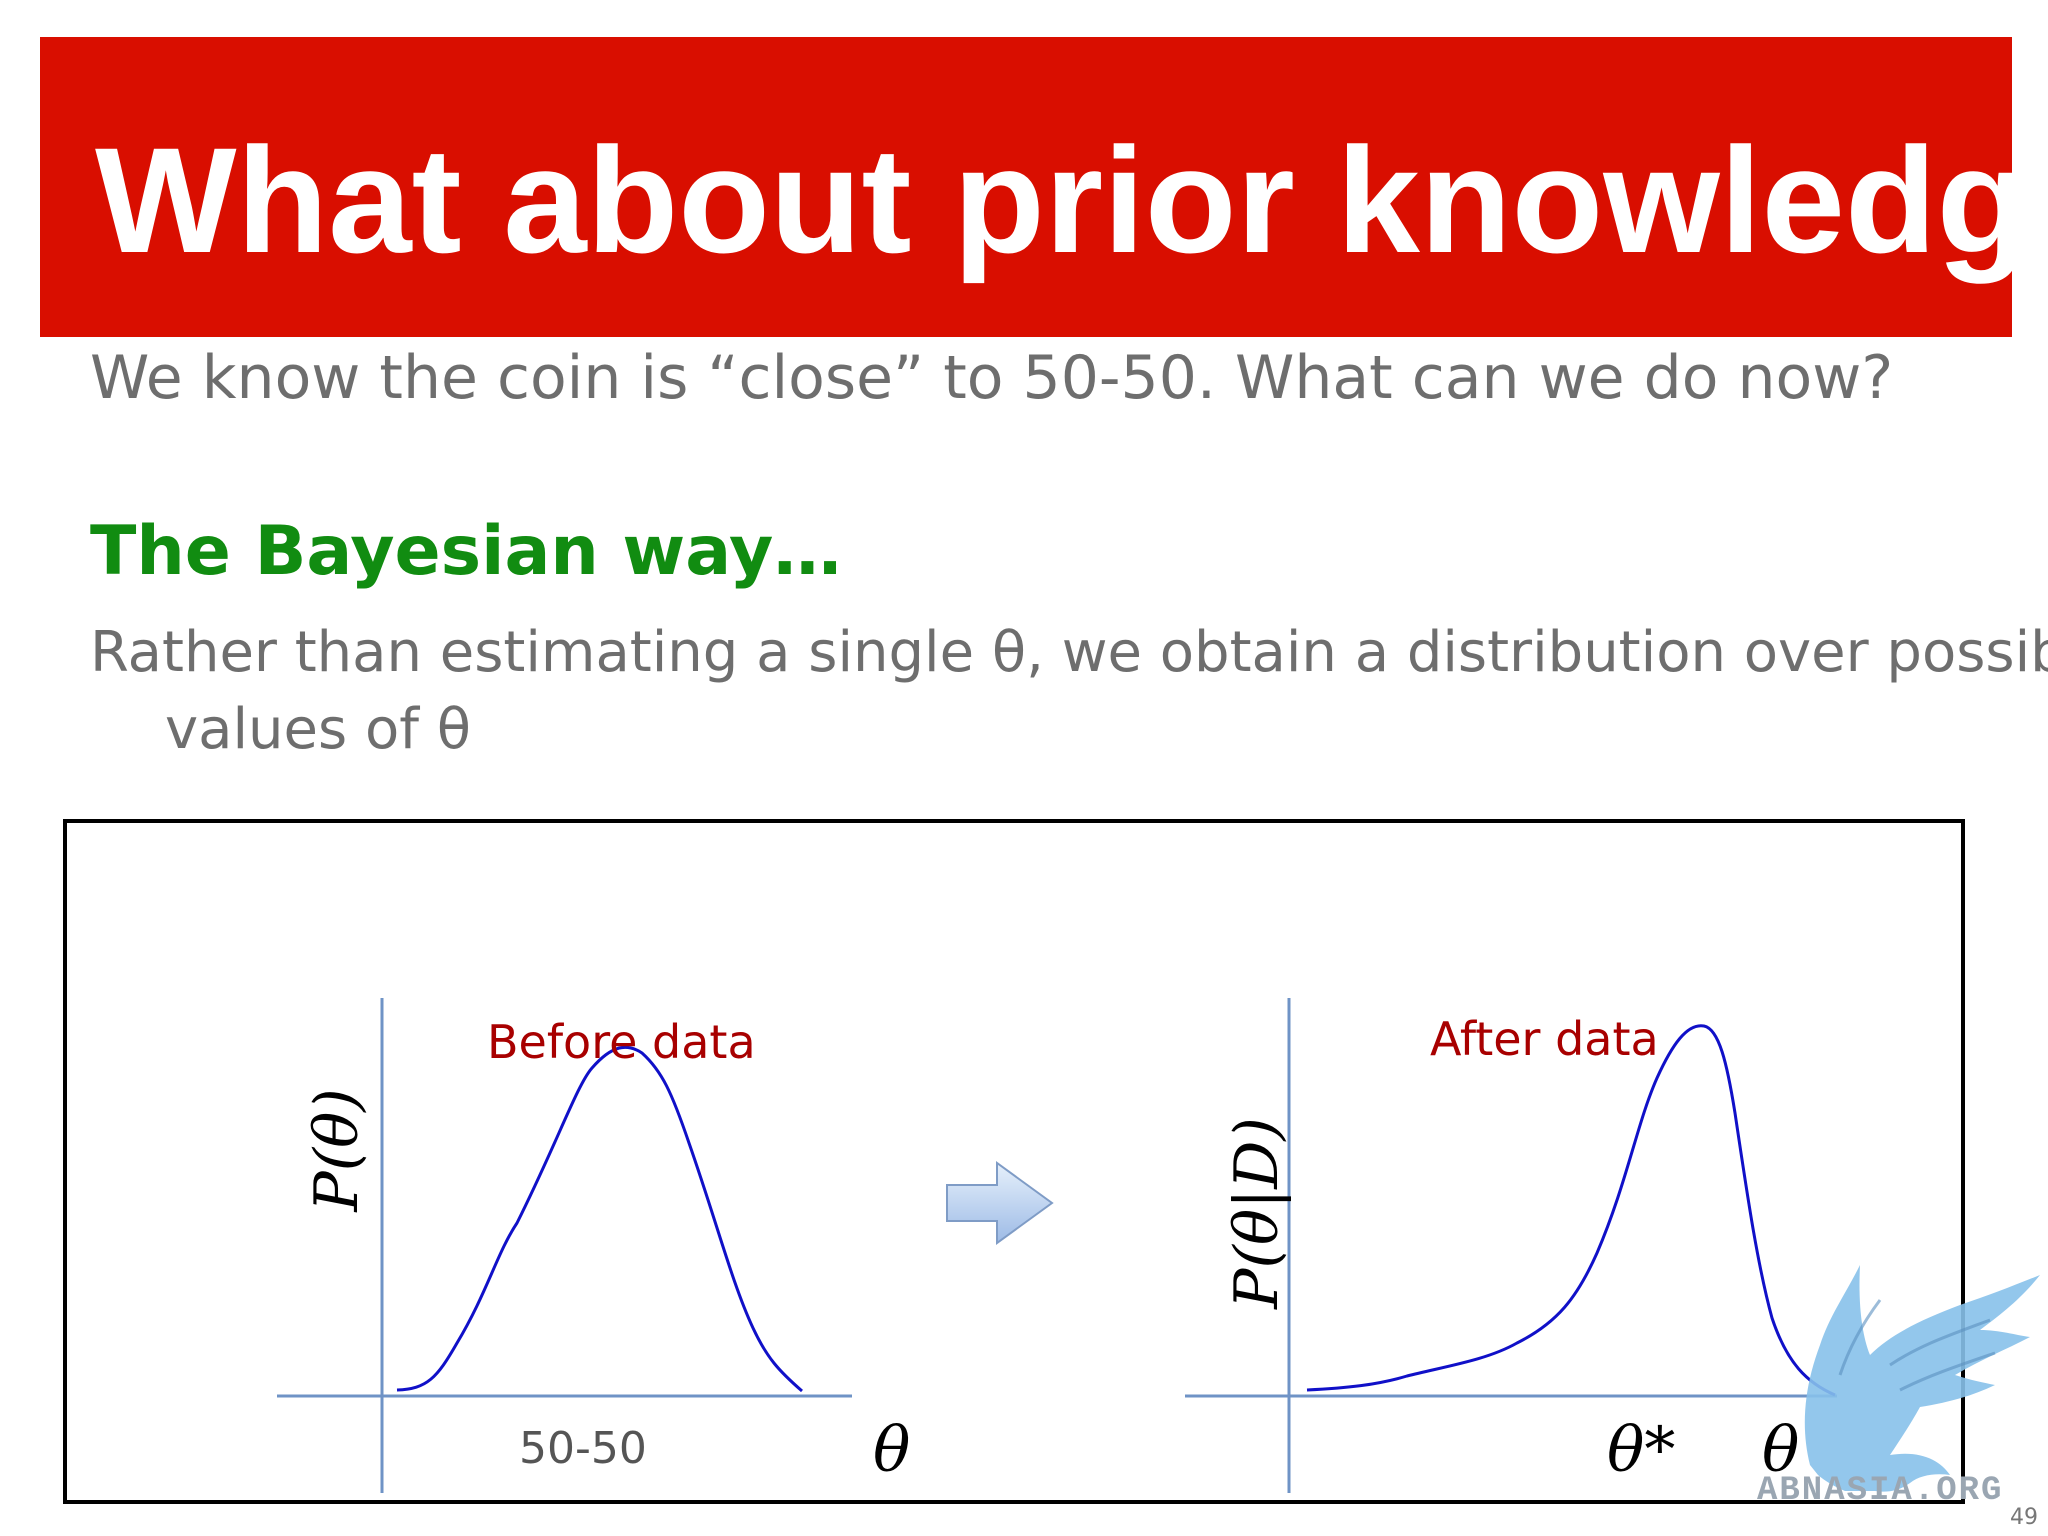  Describe the element at coordinates (1000, 1203) in the screenshot. I see `arrow-right-icon` at that location.